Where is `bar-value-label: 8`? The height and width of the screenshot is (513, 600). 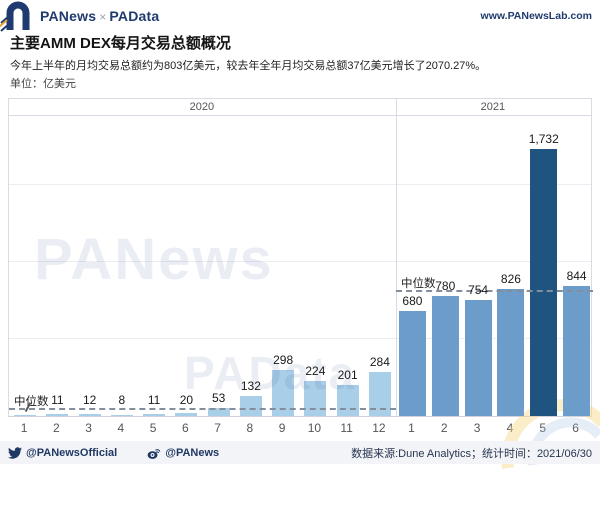
bar-value-label: 8 is located at coordinates (122, 400).